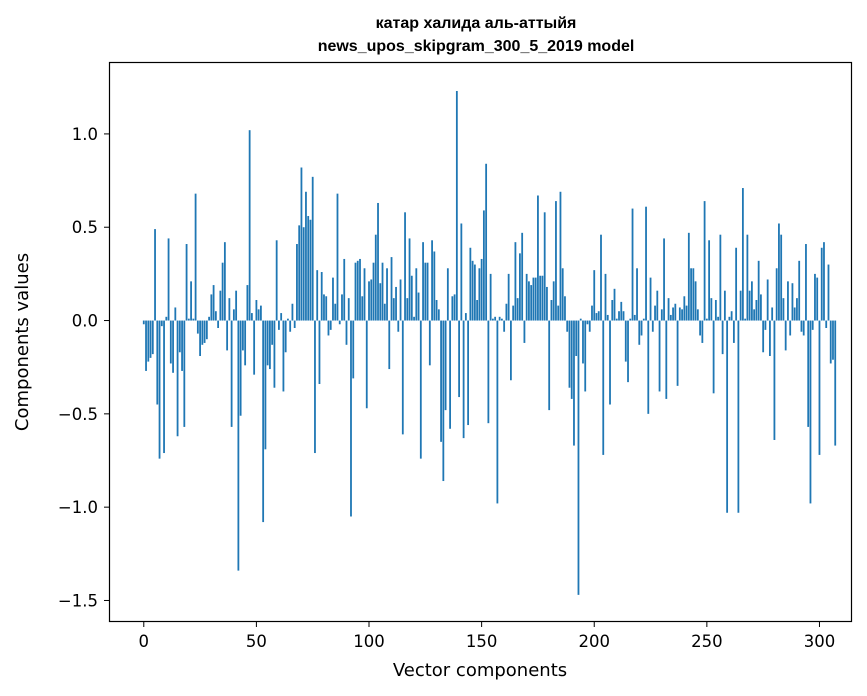  Describe the element at coordinates (476, 46) in the screenshot. I see `chart-subtitle: news_upos_skipgram_300_5_2019 model` at that location.